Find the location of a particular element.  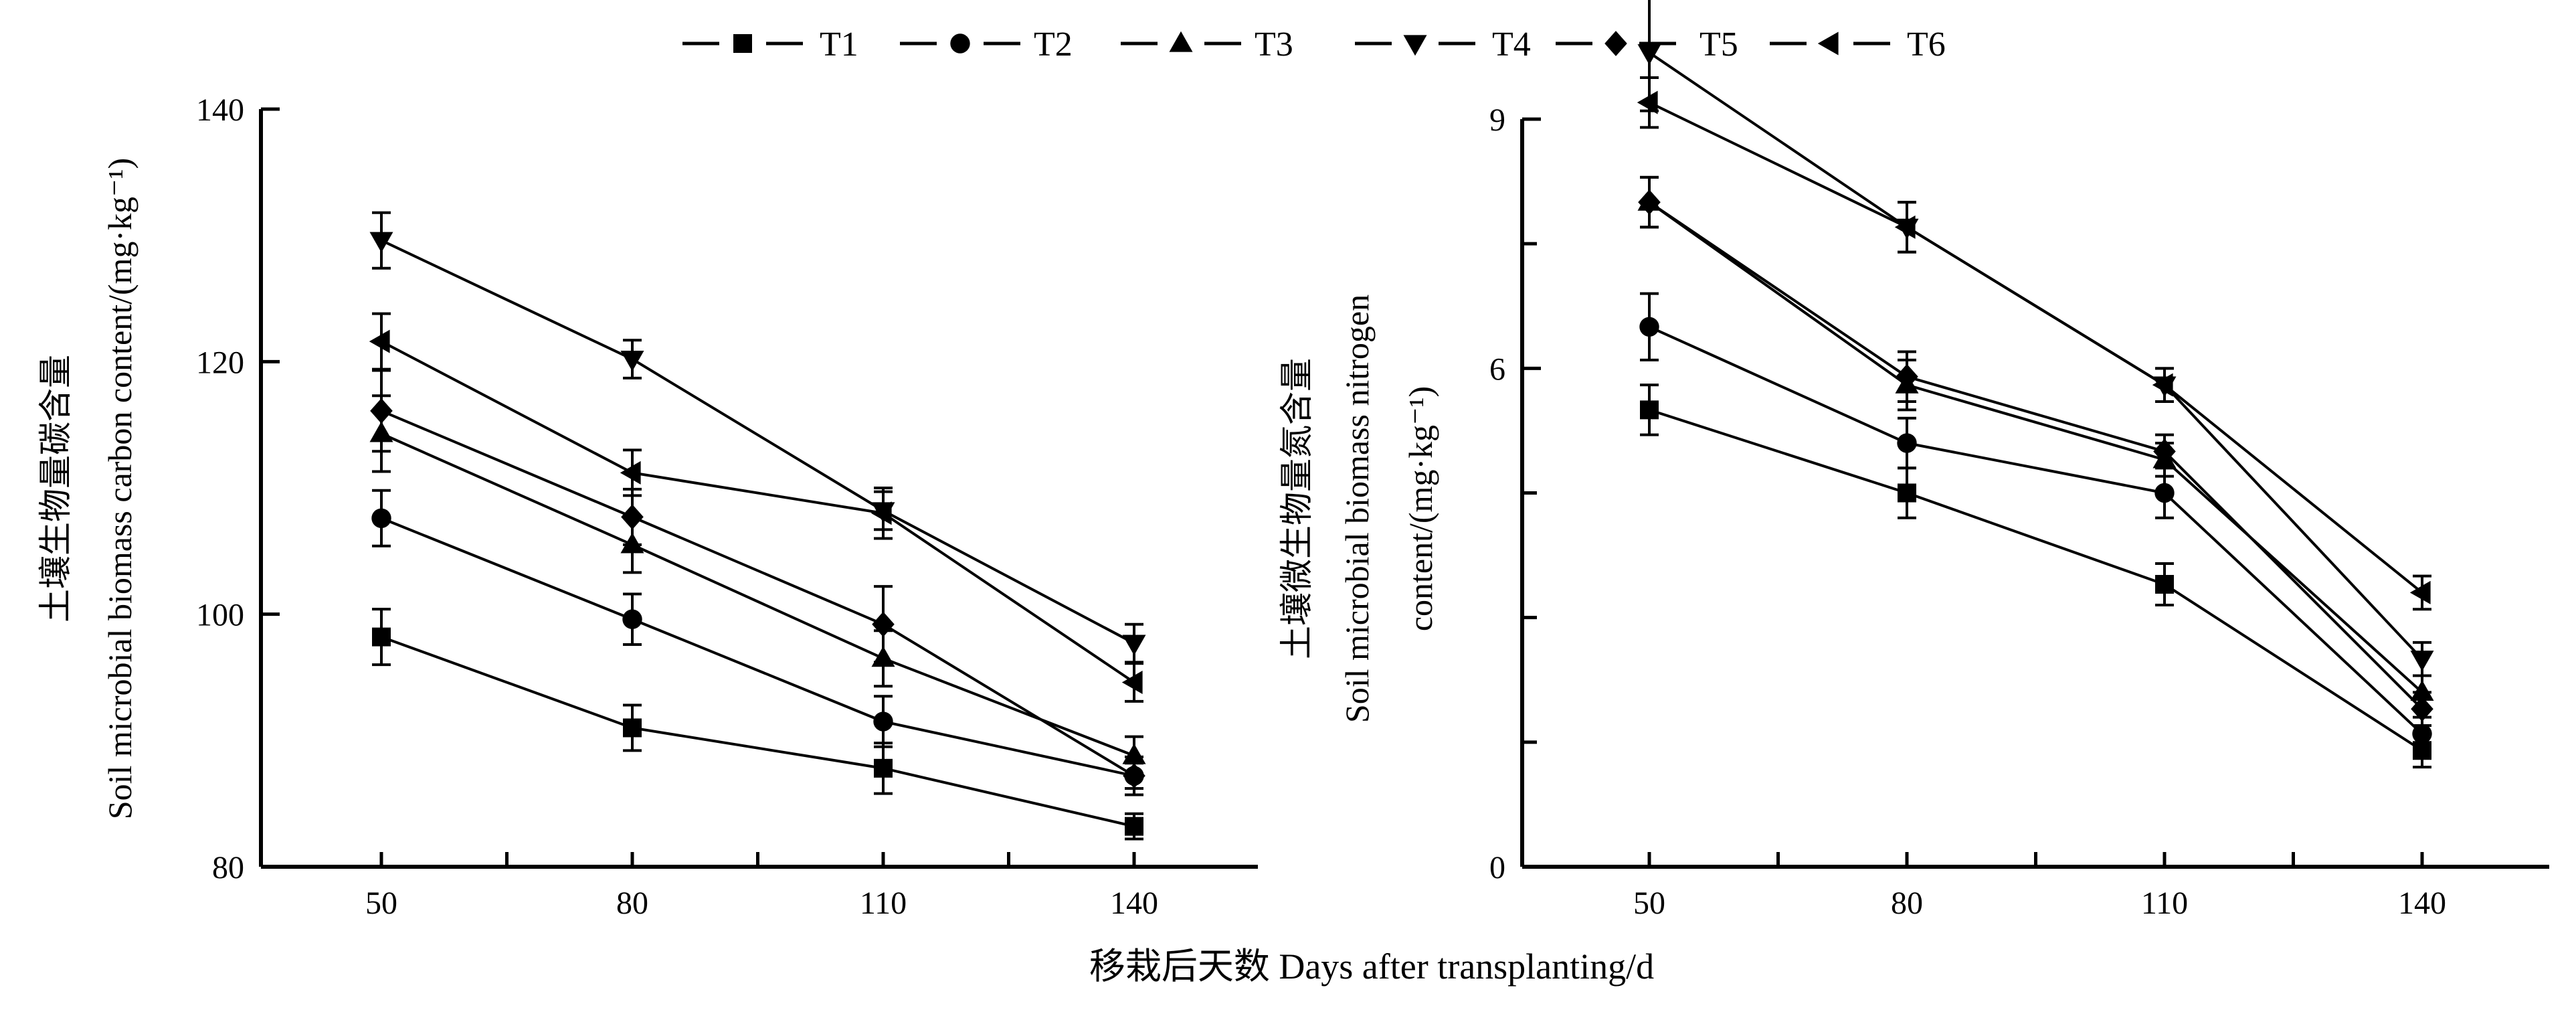

legend-label-t3: T3 is located at coordinates (1274, 44).